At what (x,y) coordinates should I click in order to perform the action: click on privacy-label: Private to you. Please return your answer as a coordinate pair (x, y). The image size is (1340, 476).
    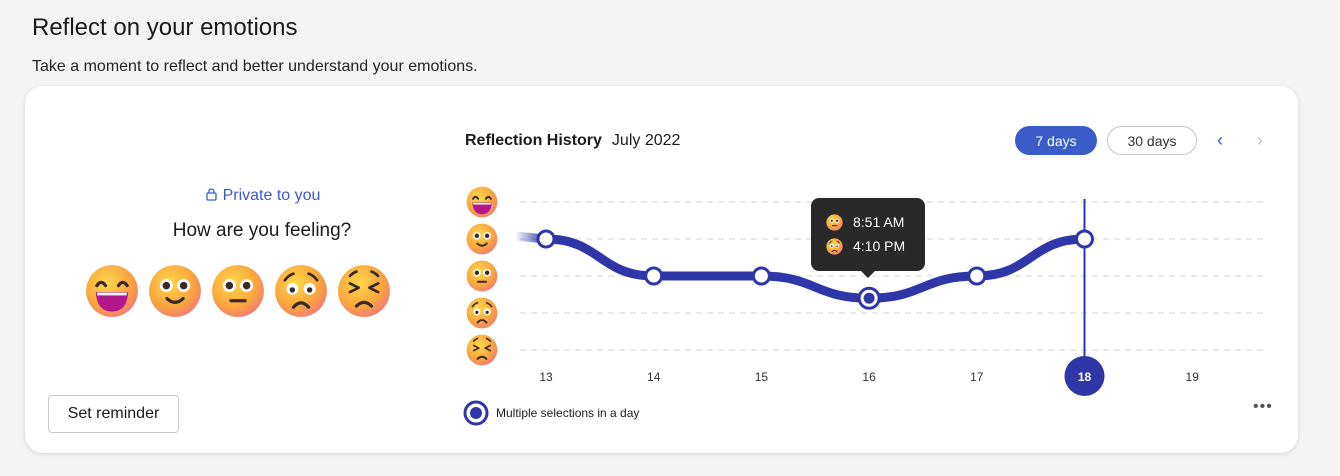
    Looking at the image, I should click on (263, 196).